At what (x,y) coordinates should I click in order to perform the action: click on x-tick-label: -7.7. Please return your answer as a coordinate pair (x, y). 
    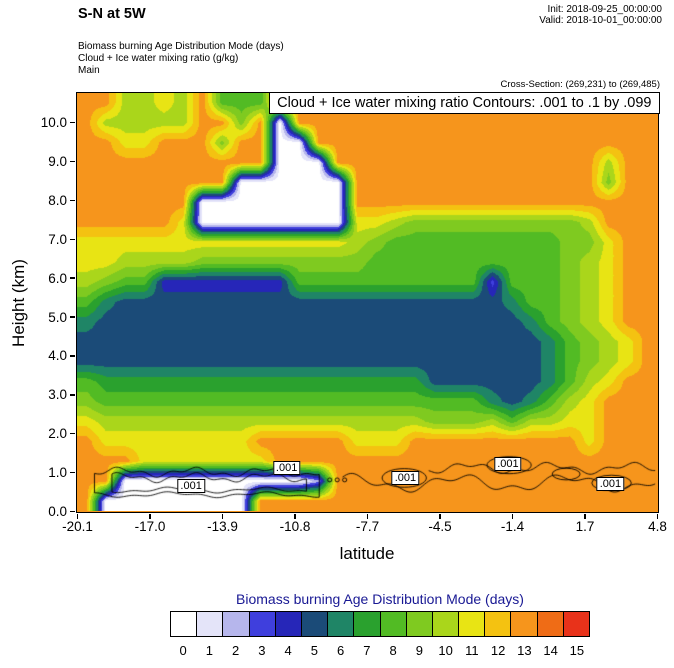
    Looking at the image, I should click on (367, 526).